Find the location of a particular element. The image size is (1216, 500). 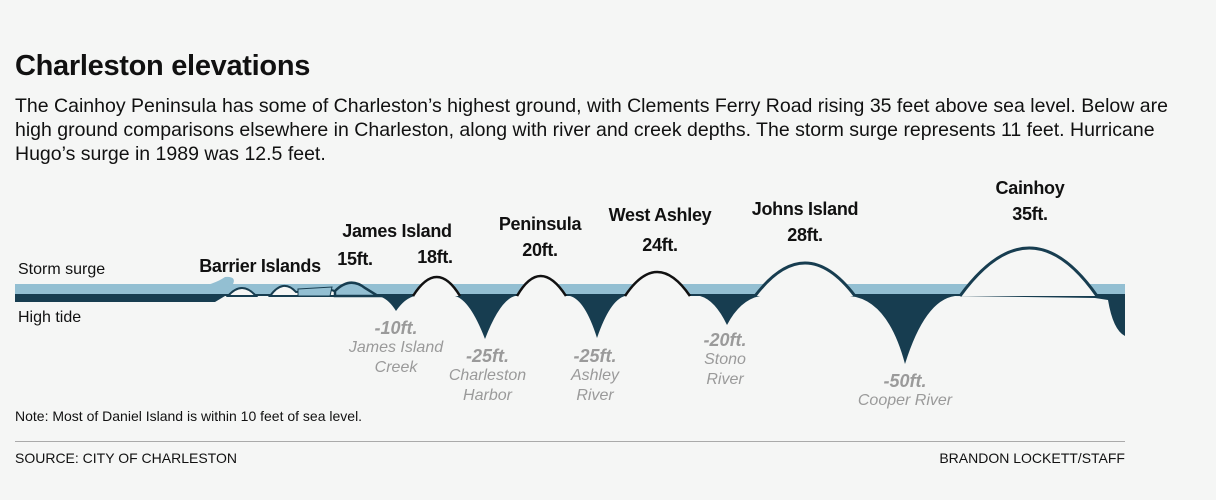

depth-charleston-harbor: -25ft. Charleston Harbor is located at coordinates (487, 376).